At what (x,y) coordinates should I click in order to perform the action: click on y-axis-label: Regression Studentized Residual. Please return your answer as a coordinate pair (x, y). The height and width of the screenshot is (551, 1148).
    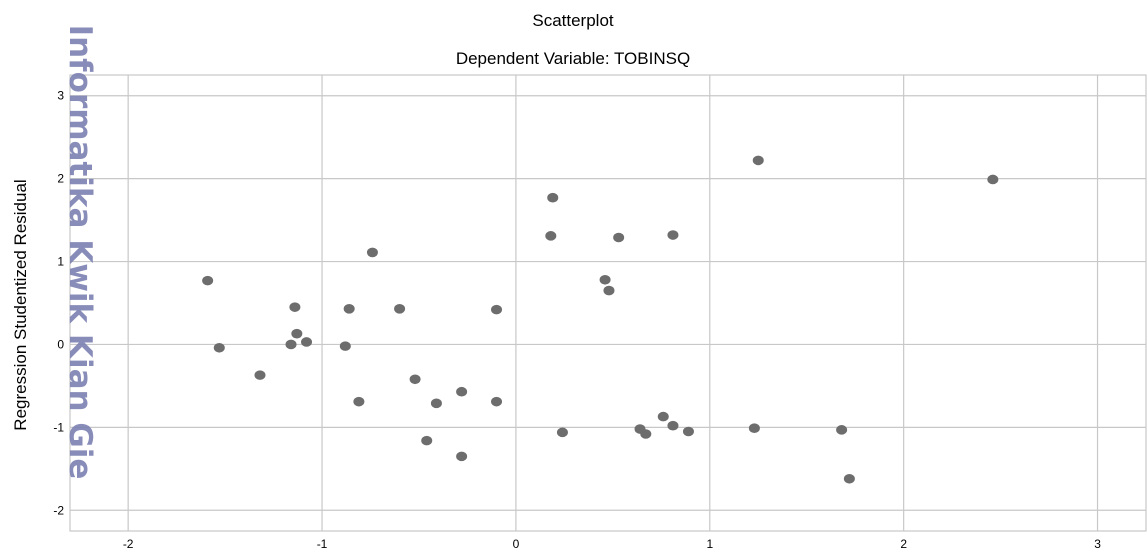
    Looking at the image, I should click on (20, 304).